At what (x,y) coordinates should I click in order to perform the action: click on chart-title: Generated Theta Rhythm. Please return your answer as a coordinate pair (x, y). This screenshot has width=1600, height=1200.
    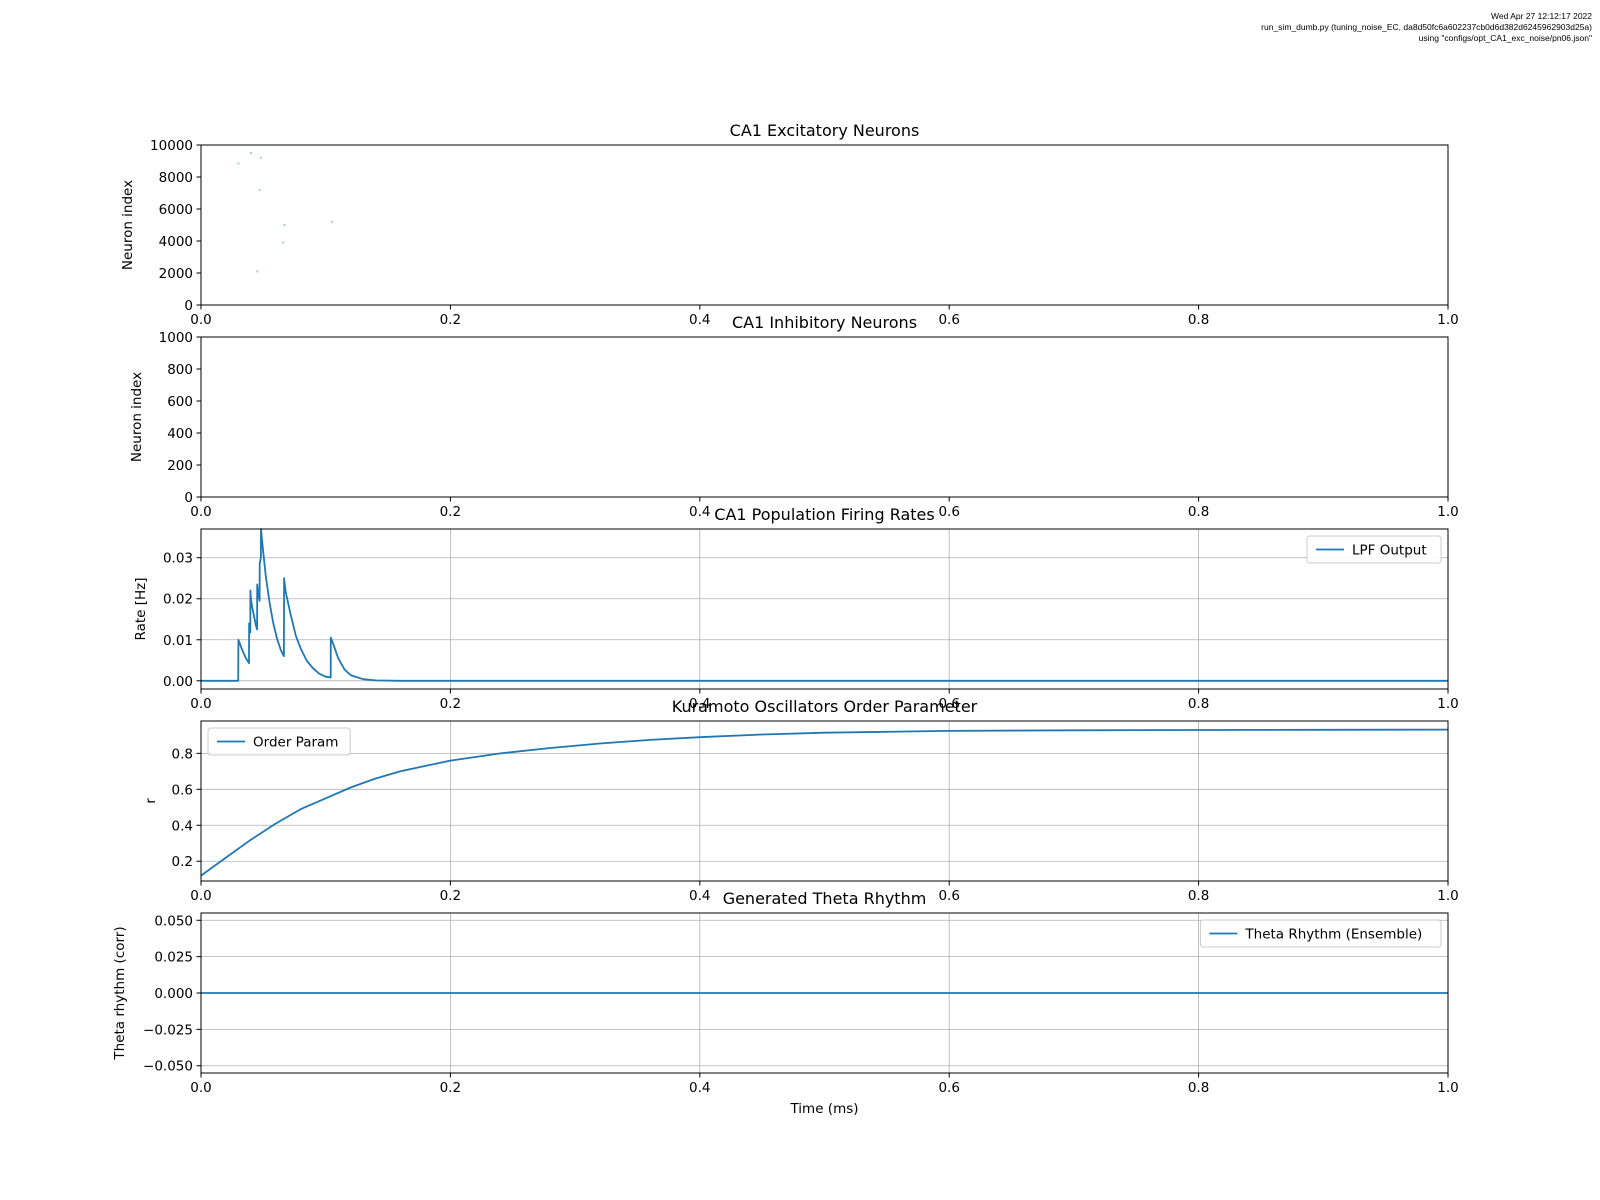
    Looking at the image, I should click on (825, 898).